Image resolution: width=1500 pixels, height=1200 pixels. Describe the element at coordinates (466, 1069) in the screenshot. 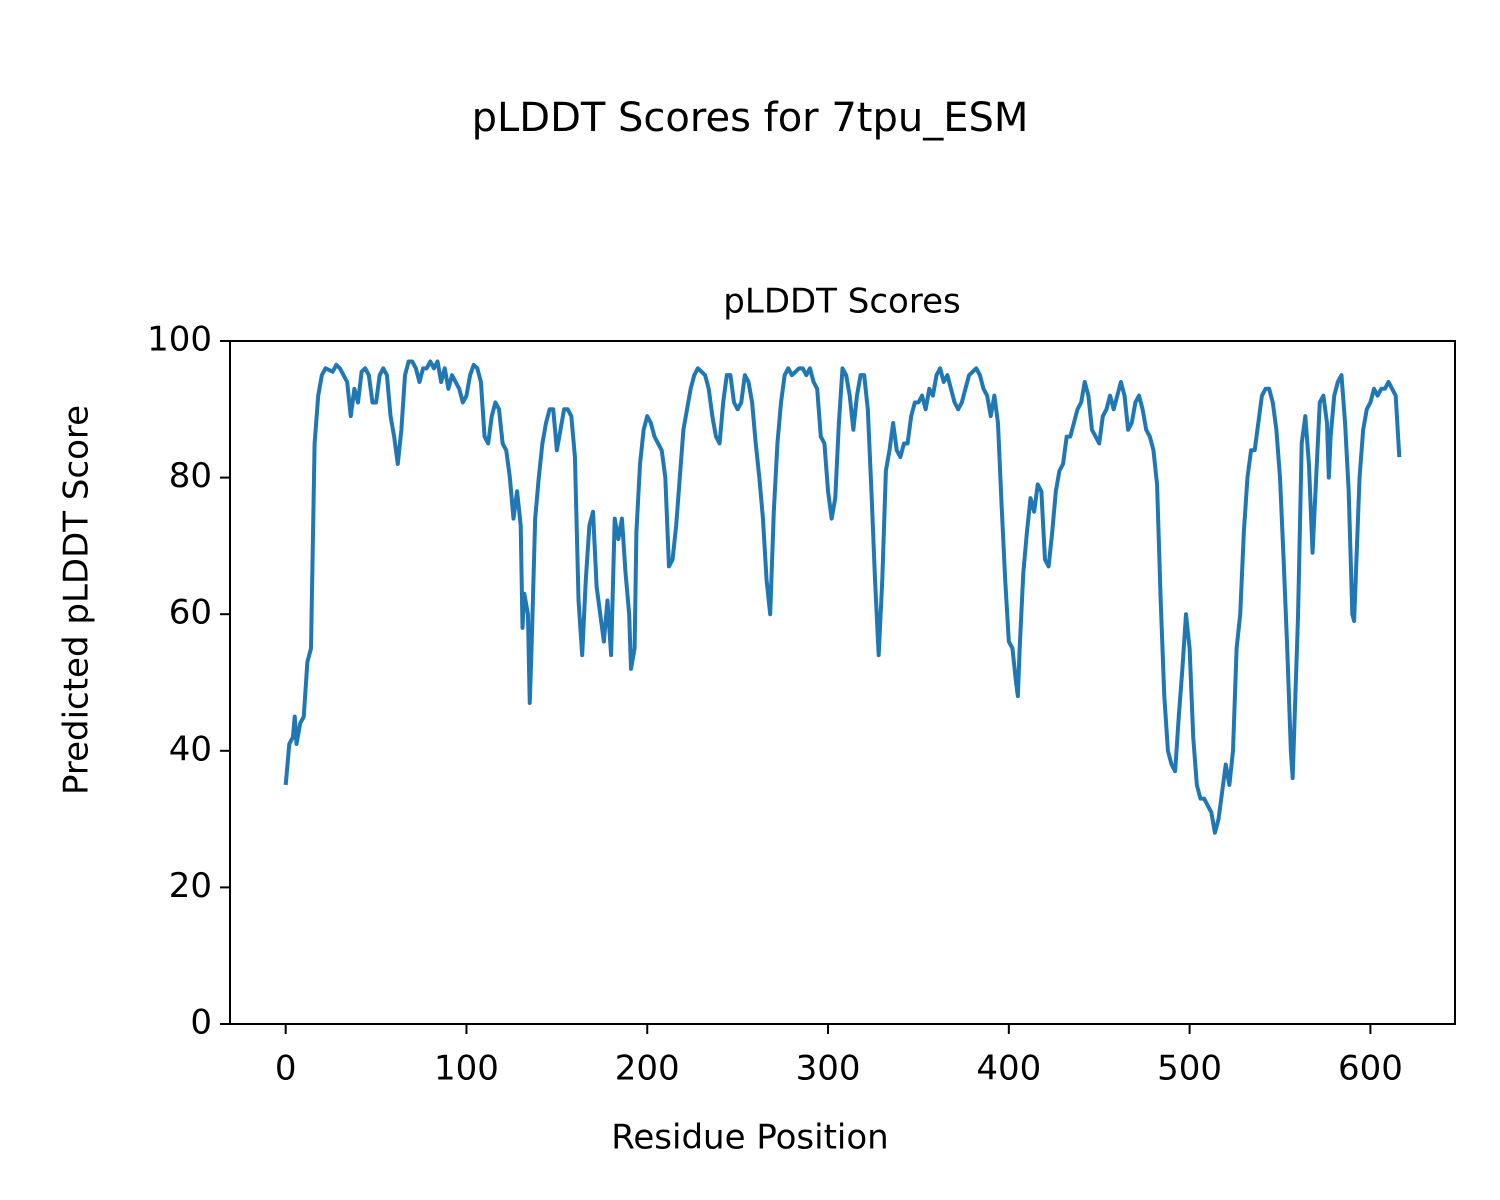

I see `x-tick-label: 100` at that location.